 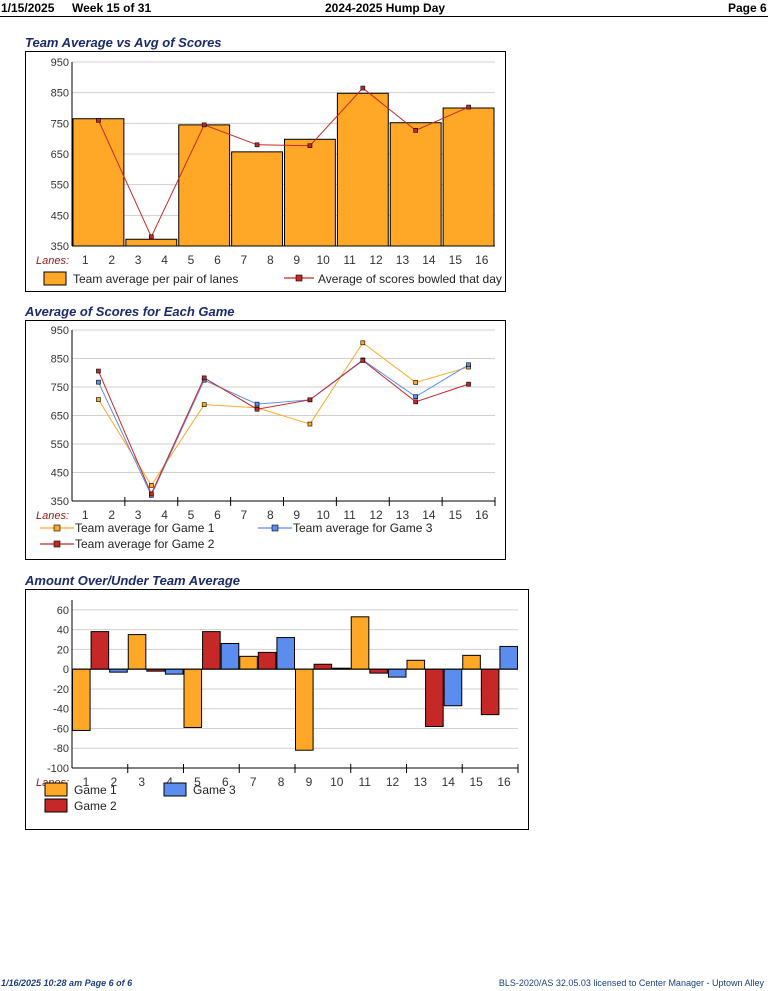 What do you see at coordinates (66, 670) in the screenshot?
I see `y-tick-label: 0` at bounding box center [66, 670].